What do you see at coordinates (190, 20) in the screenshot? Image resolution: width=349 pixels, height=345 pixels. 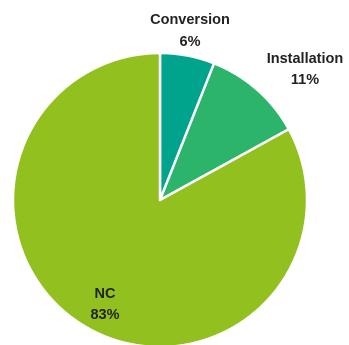 I see `label-conversion-name: Conversion` at bounding box center [190, 20].